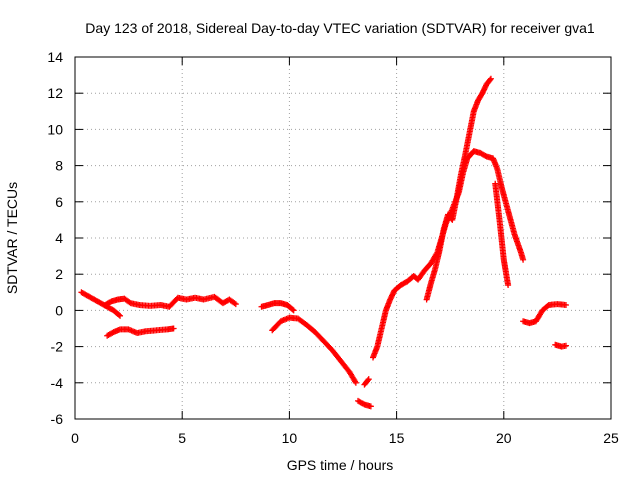 The width and height of the screenshot is (640, 480). What do you see at coordinates (458, 189) in the screenshot?
I see `series-sdtvar-i` at bounding box center [458, 189].